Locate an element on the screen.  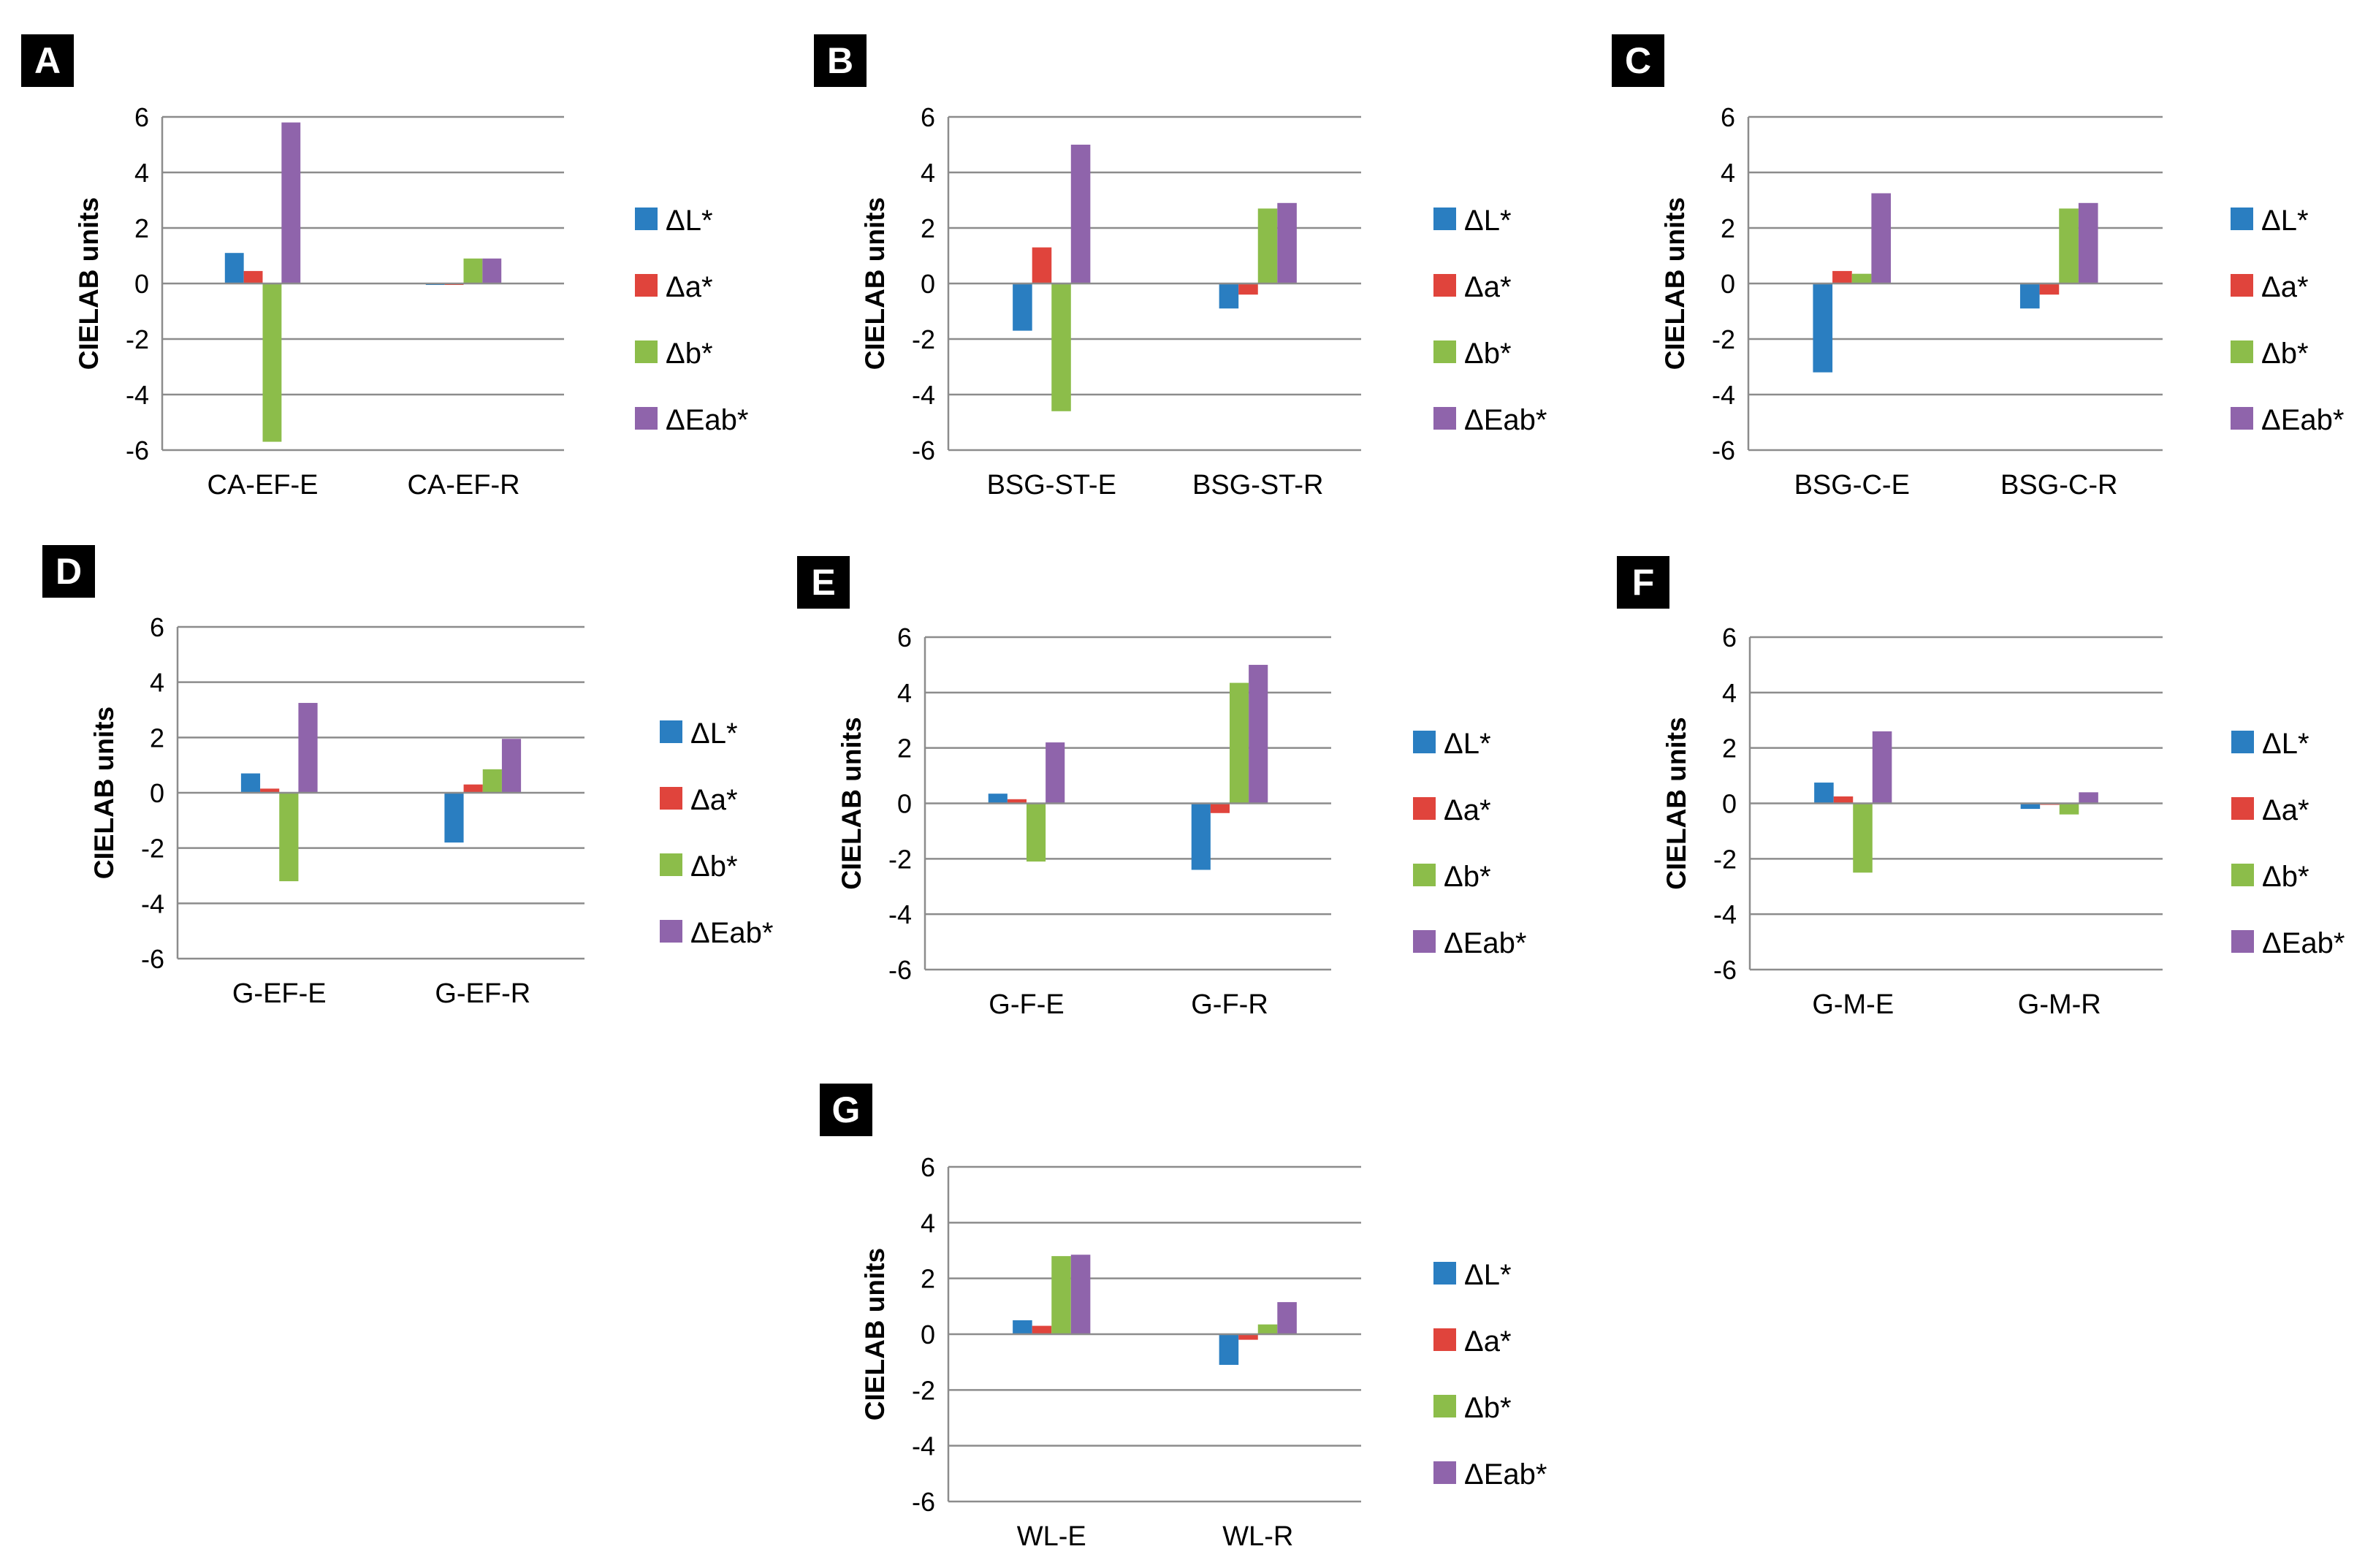
panel-letter: C is located at coordinates (1638, 60).